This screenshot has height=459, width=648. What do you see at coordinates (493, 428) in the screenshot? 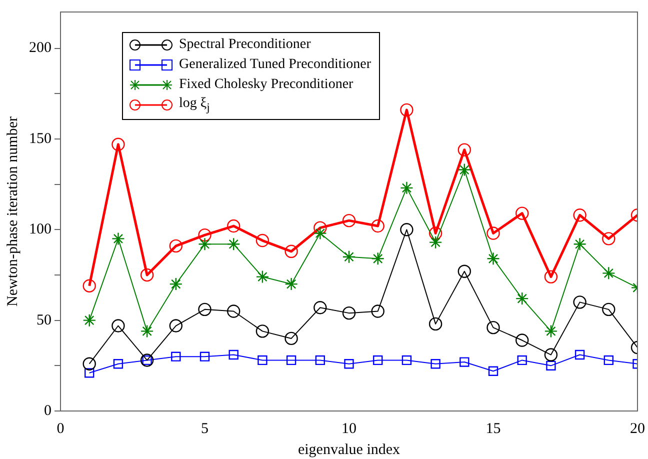
I see `x-tick-label: 15` at bounding box center [493, 428].